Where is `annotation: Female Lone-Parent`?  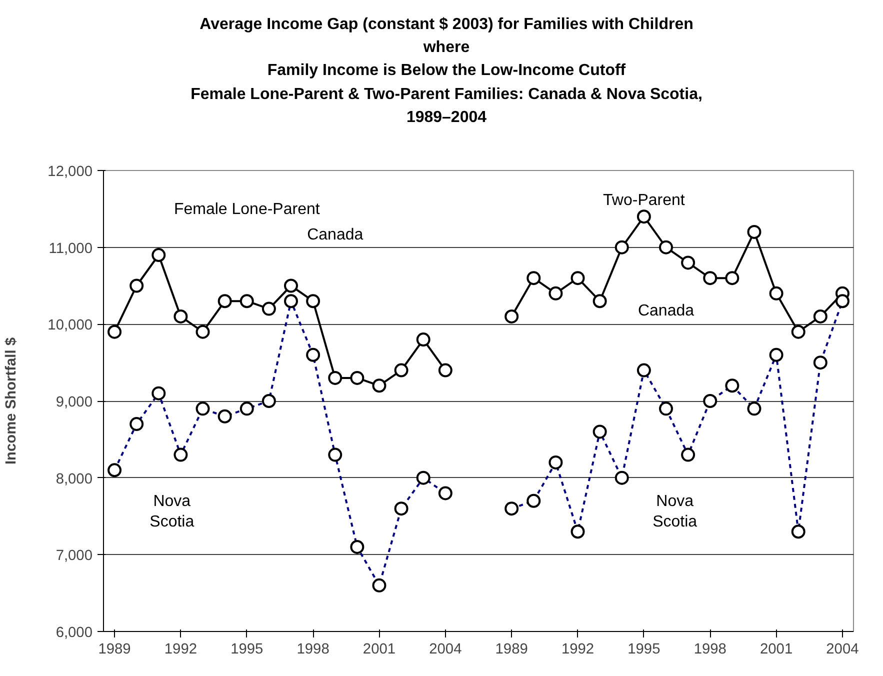 annotation: Female Lone-Parent is located at coordinates (247, 209).